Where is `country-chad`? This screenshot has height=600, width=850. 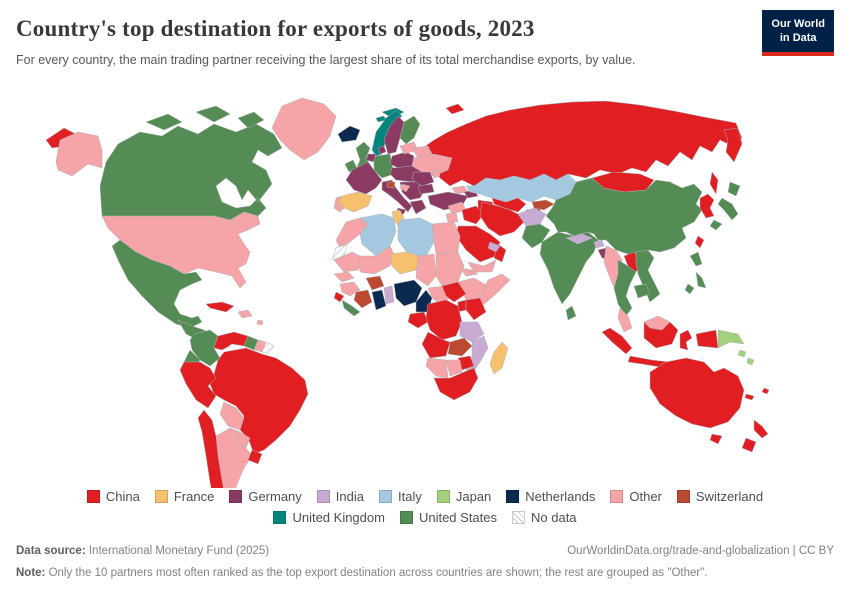
country-chad is located at coordinates (426, 270).